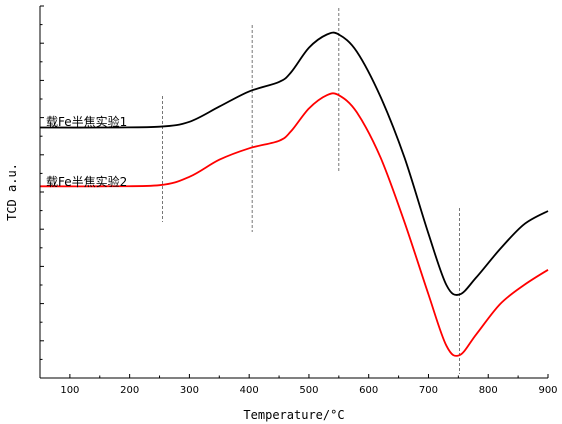 The width and height of the screenshot is (562, 424). What do you see at coordinates (488, 390) in the screenshot?
I see `x-tick-label: 800` at bounding box center [488, 390].